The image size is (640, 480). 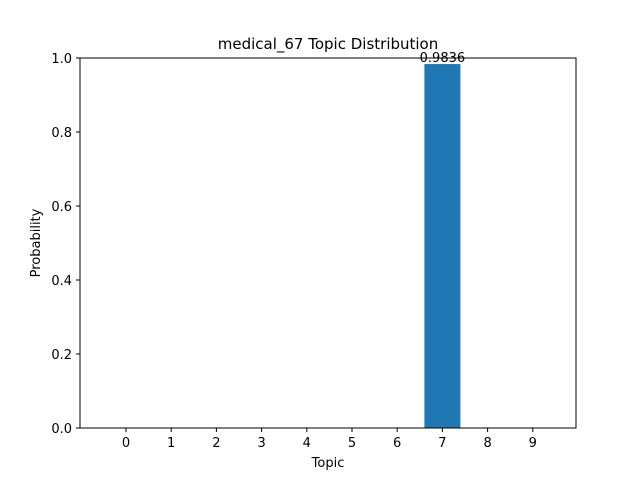 I want to click on x-tick-label: 5, so click(x=352, y=443).